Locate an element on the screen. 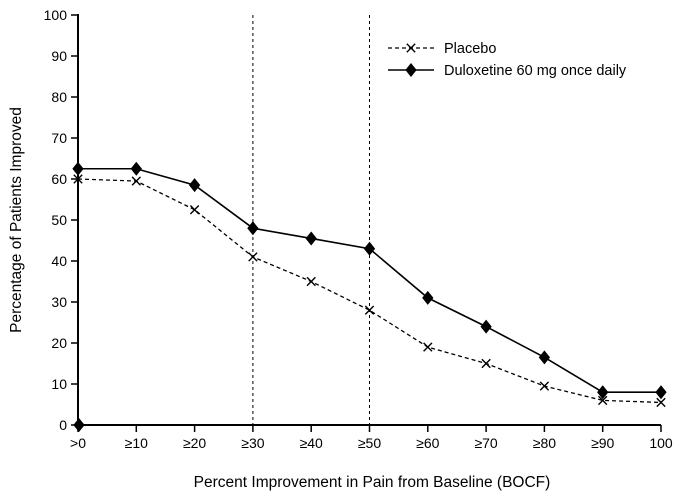 This screenshot has height=504, width=681. x-tick-label: ≥70 is located at coordinates (485, 443).